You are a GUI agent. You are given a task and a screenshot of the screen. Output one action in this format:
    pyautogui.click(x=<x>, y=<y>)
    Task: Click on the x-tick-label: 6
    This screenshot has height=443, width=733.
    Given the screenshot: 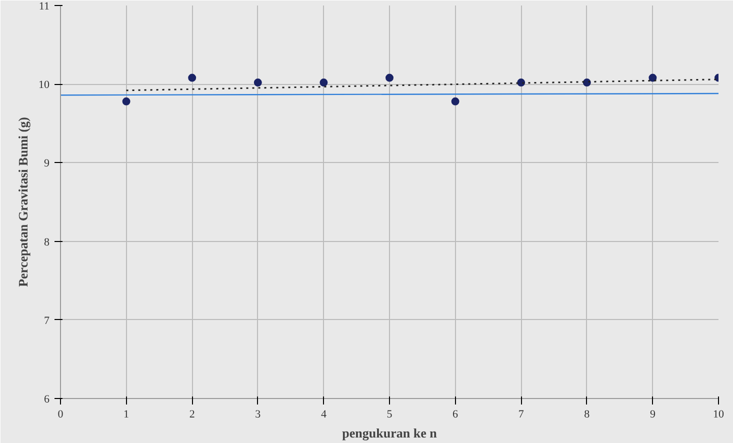 What is the action you would take?
    pyautogui.click(x=455, y=414)
    